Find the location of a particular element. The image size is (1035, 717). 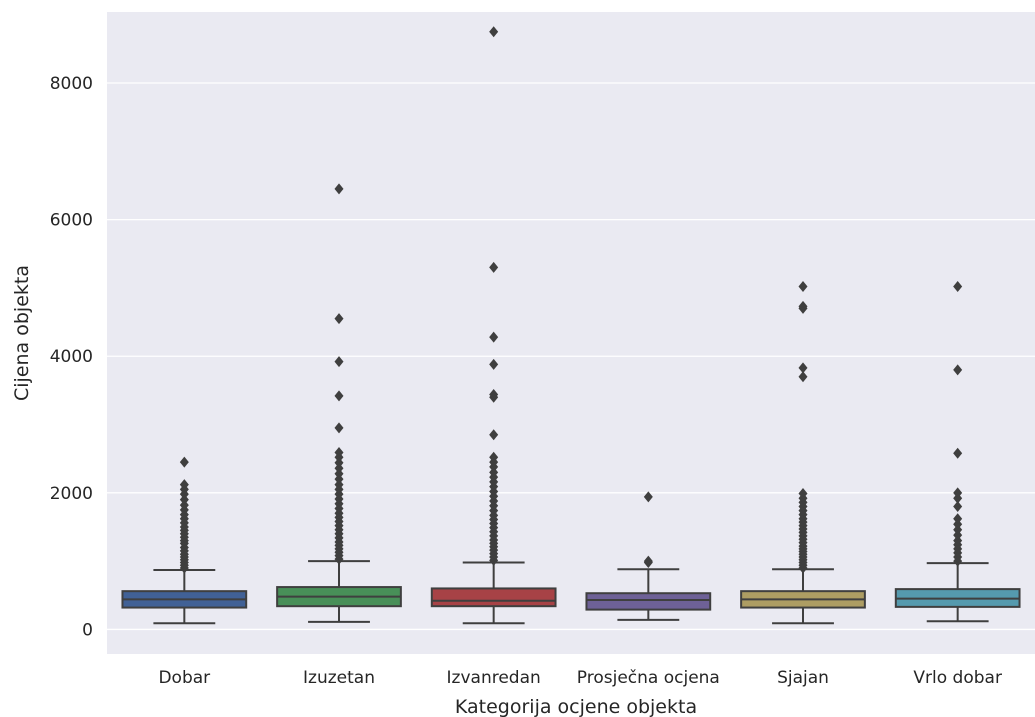

box-sjajan is located at coordinates (803, 453).